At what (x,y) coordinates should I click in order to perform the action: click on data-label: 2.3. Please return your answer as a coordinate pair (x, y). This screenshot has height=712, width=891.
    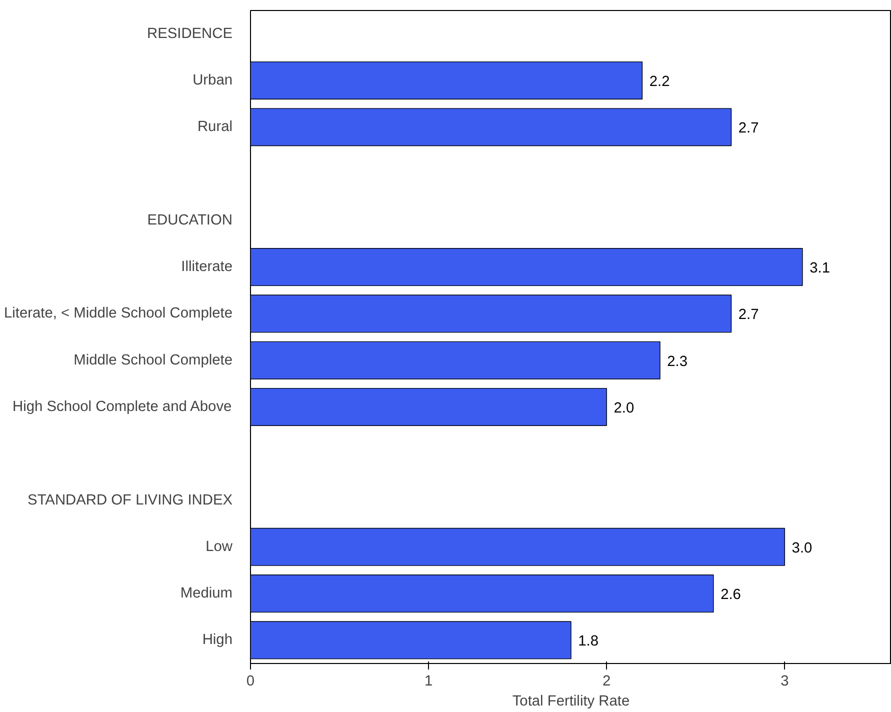
    Looking at the image, I should click on (677, 362).